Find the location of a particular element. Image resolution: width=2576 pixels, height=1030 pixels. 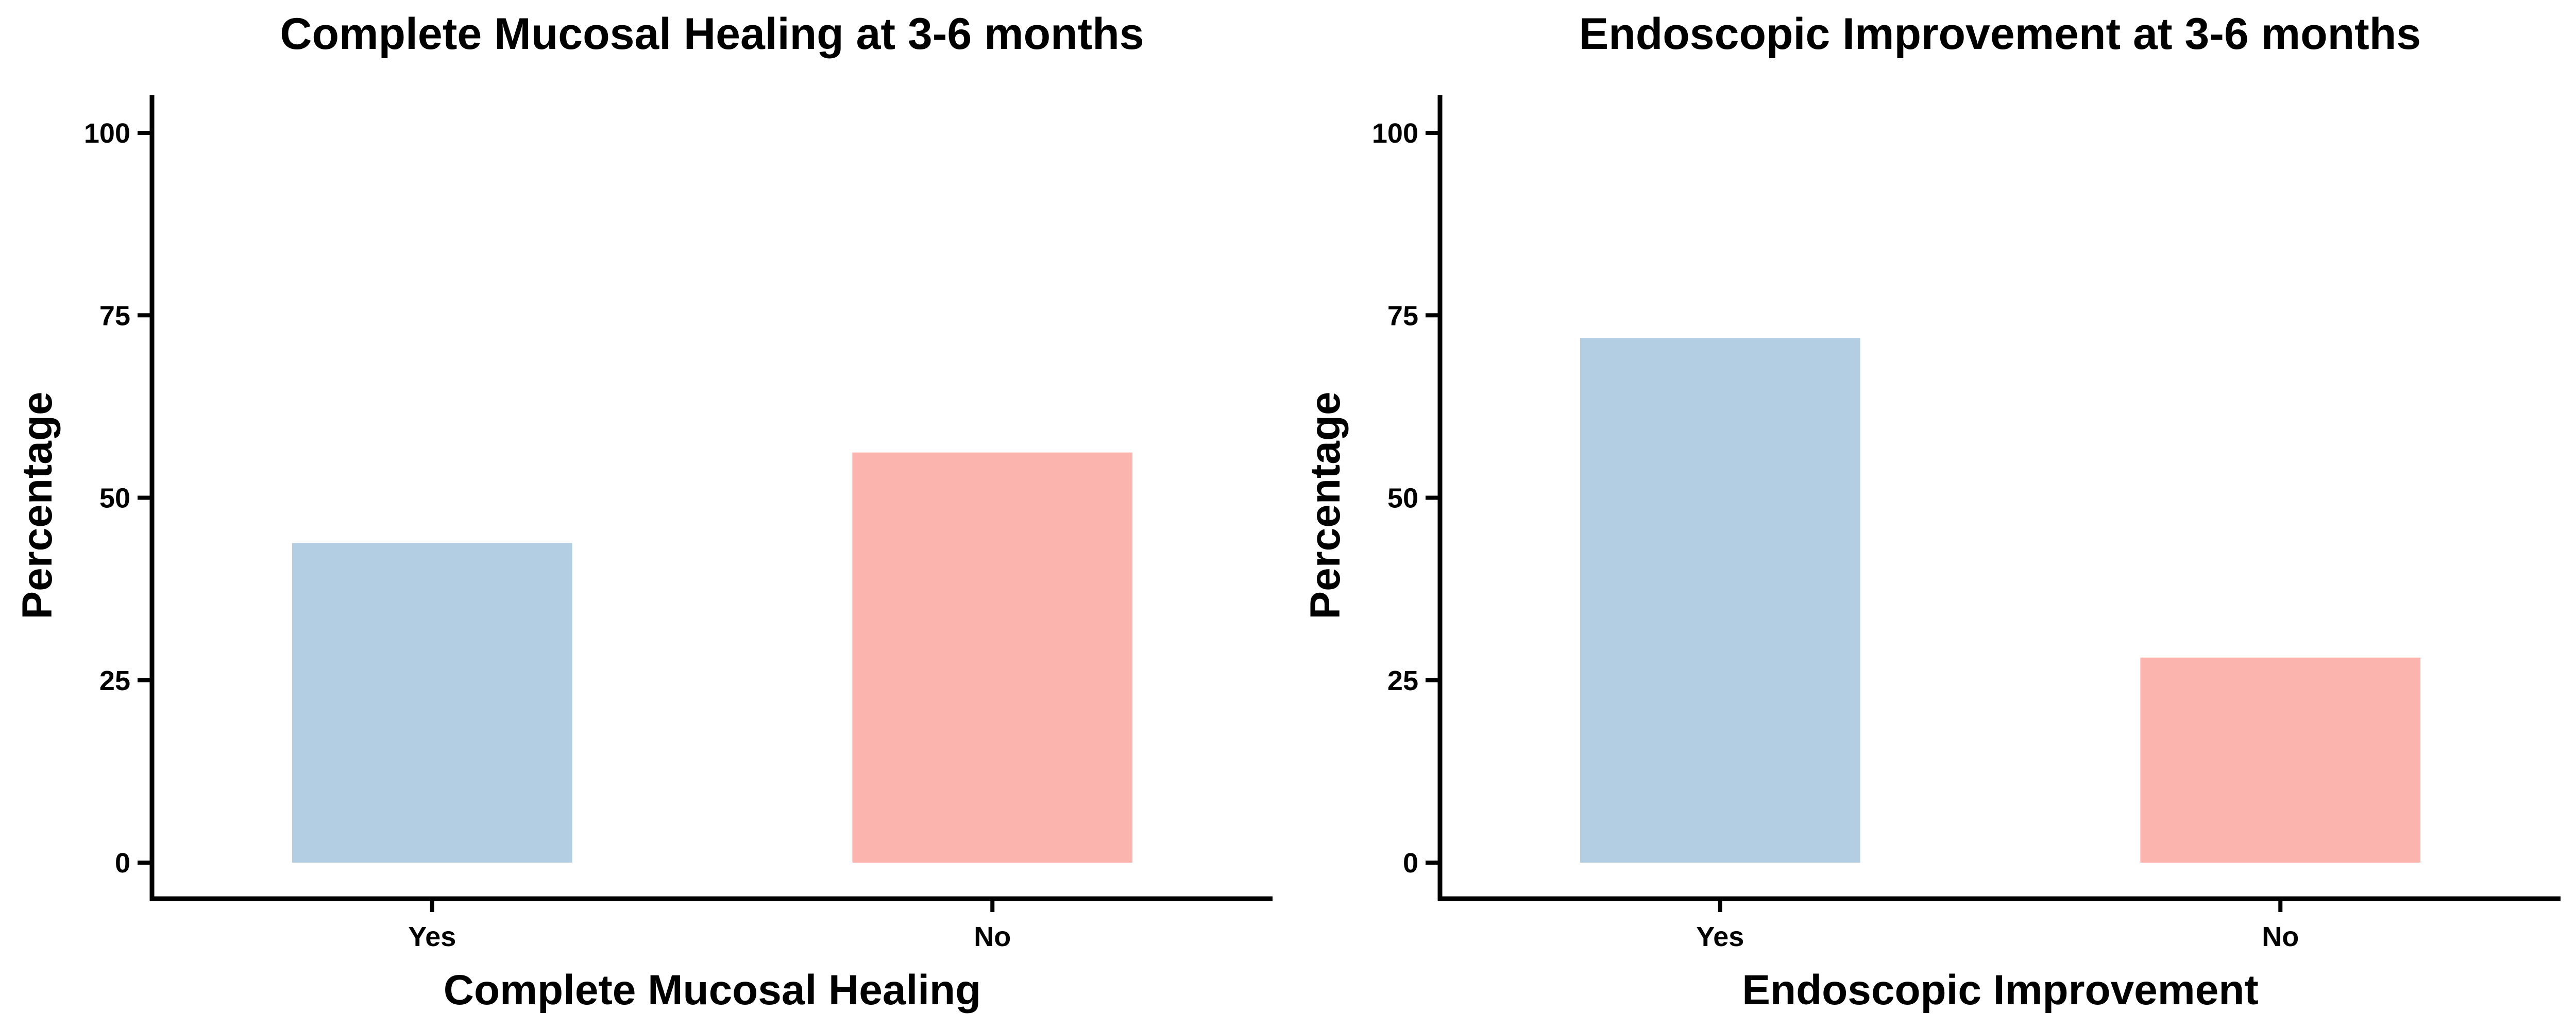

chart-title: Endoscopic Improvement at 3-6 months is located at coordinates (2000, 34).